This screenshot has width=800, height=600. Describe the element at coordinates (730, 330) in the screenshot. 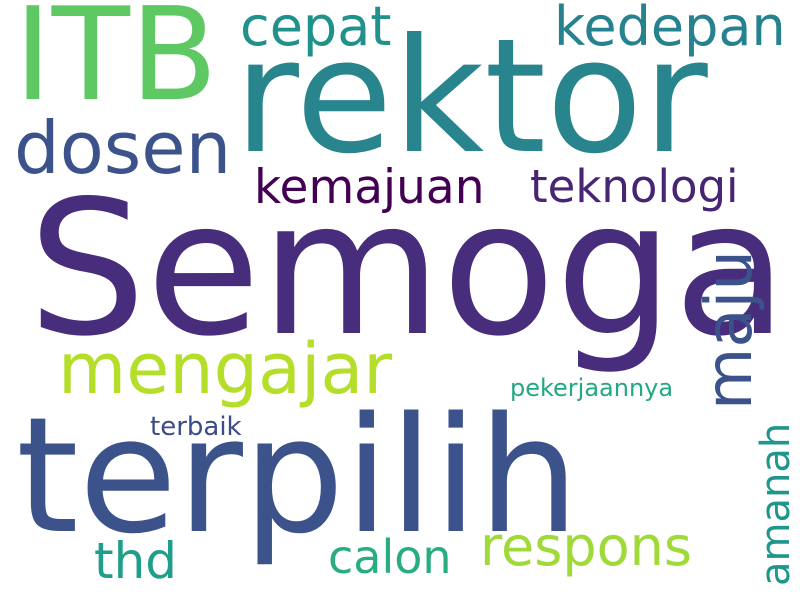

I see `word-maju: maju` at that location.